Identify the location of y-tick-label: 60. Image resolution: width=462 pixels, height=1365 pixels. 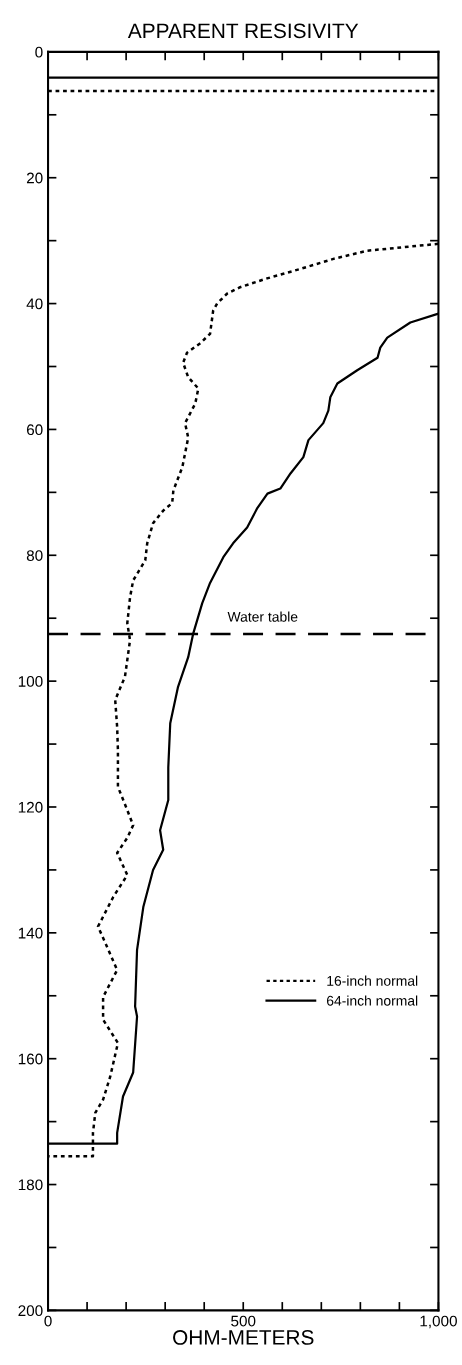
(34, 430).